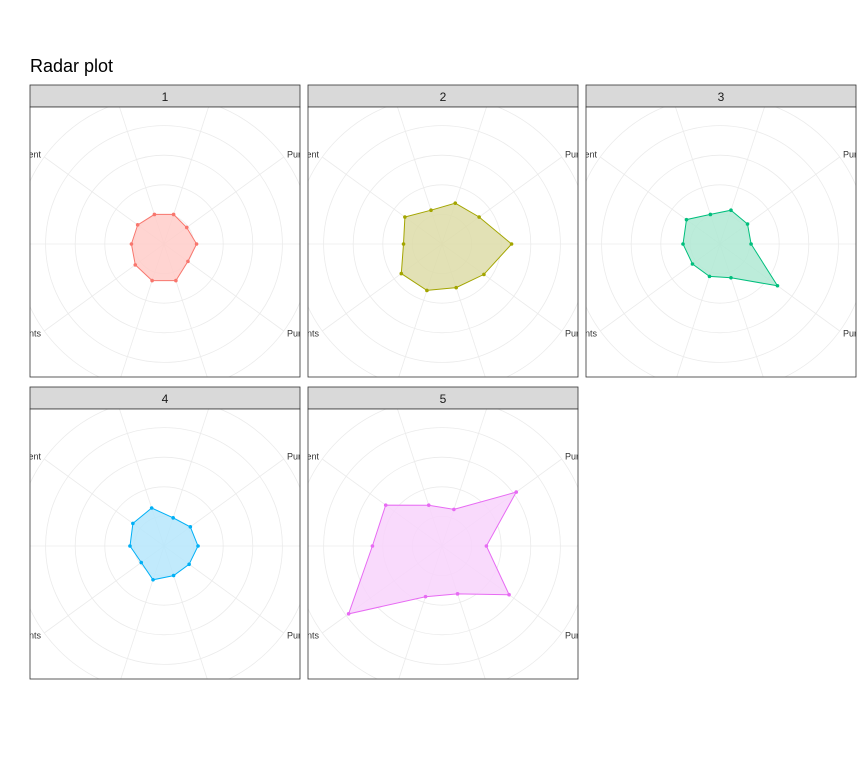 Image resolution: width=864 pixels, height=768 pixels. Describe the element at coordinates (721, 97) in the screenshot. I see `panel-strip-label: 3` at that location.